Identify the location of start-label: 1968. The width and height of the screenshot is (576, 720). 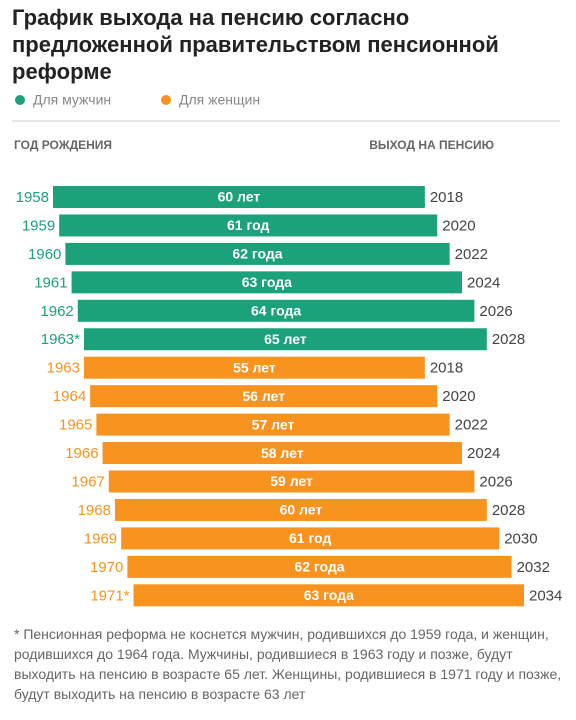
(94, 510).